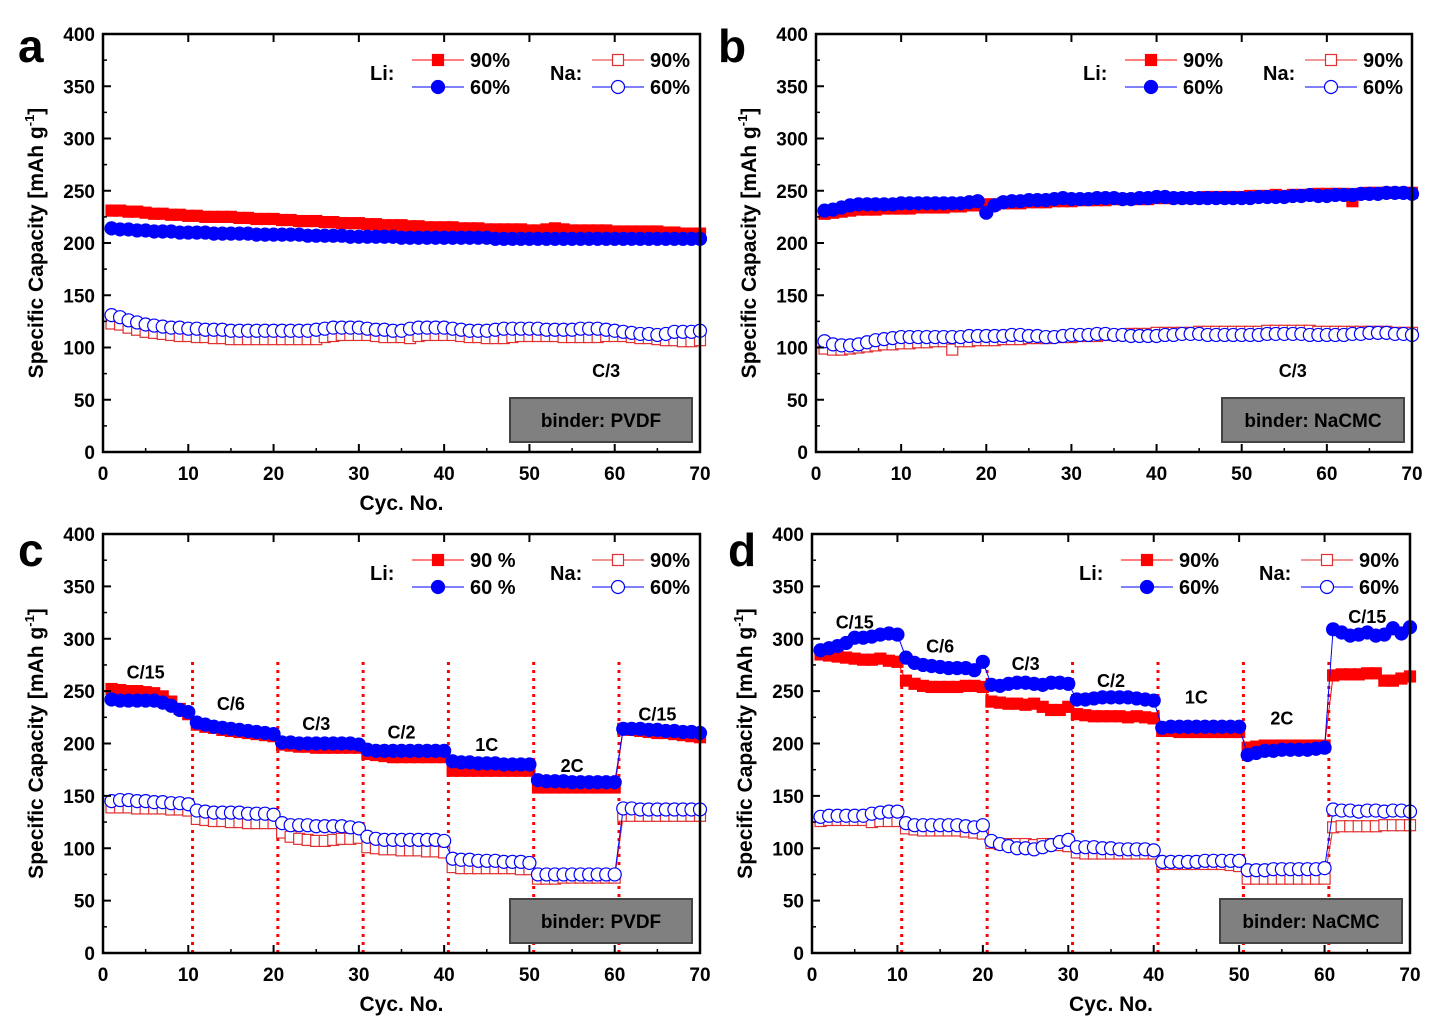 This screenshot has height=1030, width=1440. What do you see at coordinates (79, 192) in the screenshot?
I see `y-tick-label: 250` at bounding box center [79, 192].